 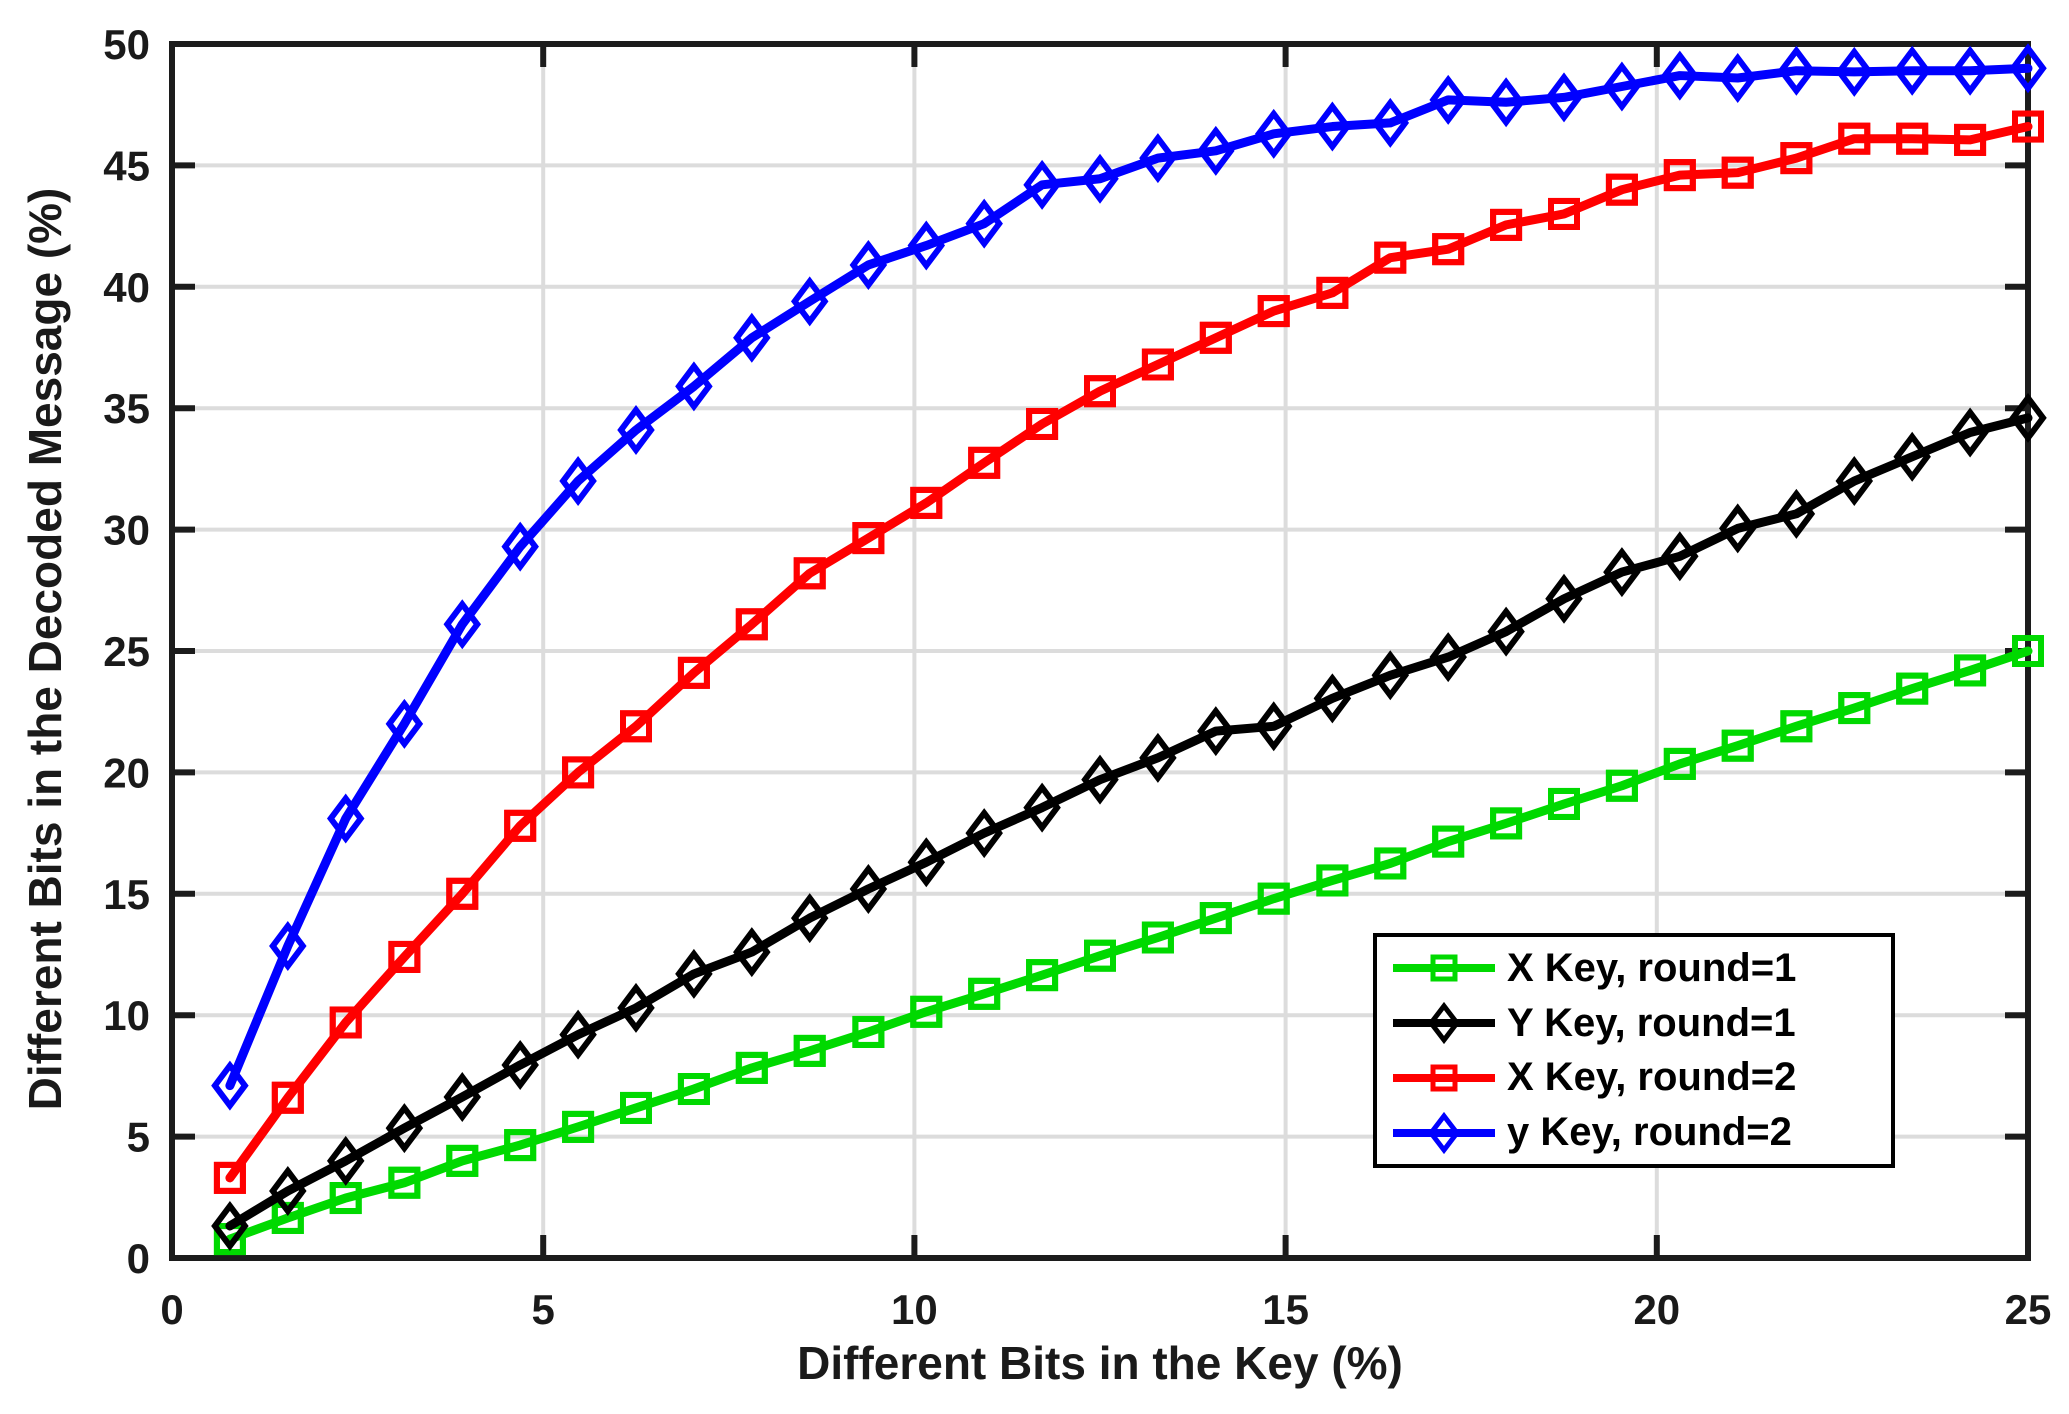 What do you see at coordinates (1651, 1022) in the screenshot?
I see `legend-label: Y Key, round=1` at bounding box center [1651, 1022].